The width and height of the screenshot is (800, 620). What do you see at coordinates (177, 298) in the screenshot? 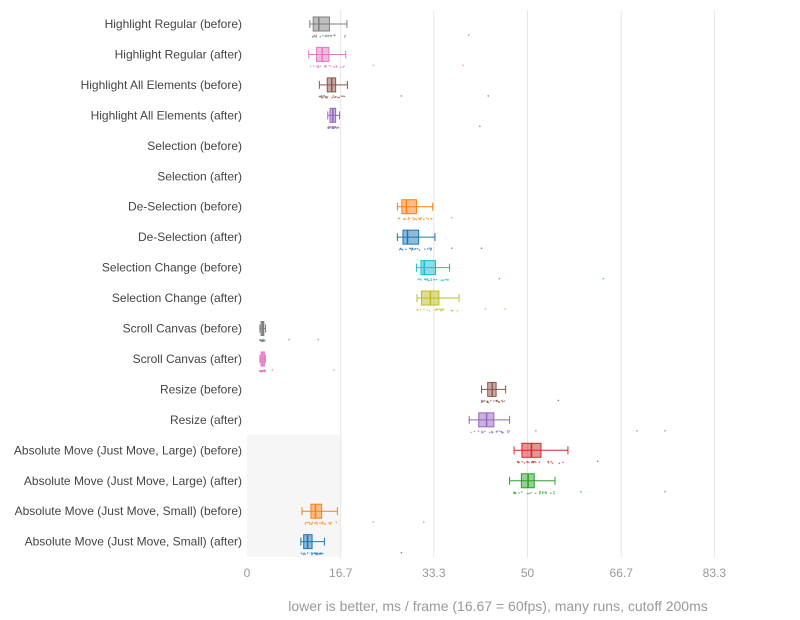
I see `category-label: Selection Change (after)` at bounding box center [177, 298].